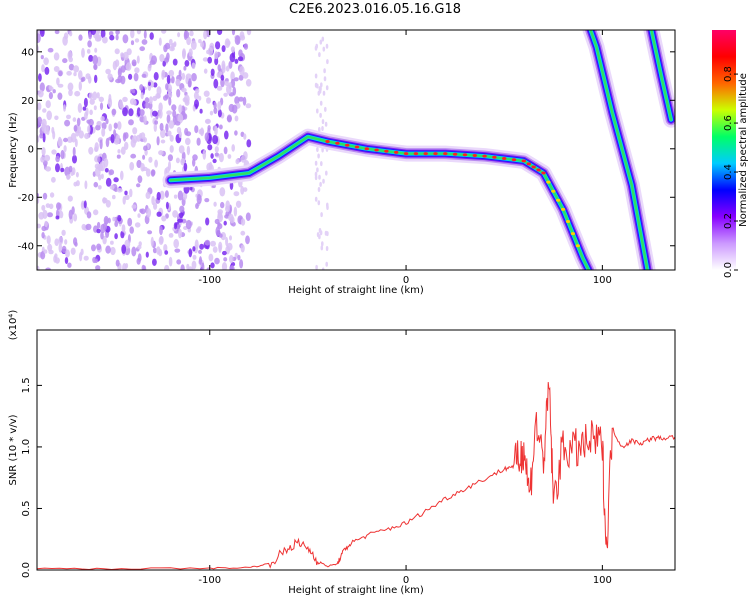 This screenshot has height=600, width=750. Describe the element at coordinates (728, 123) in the screenshot. I see `colorbar-tick-label: 0.6` at that location.